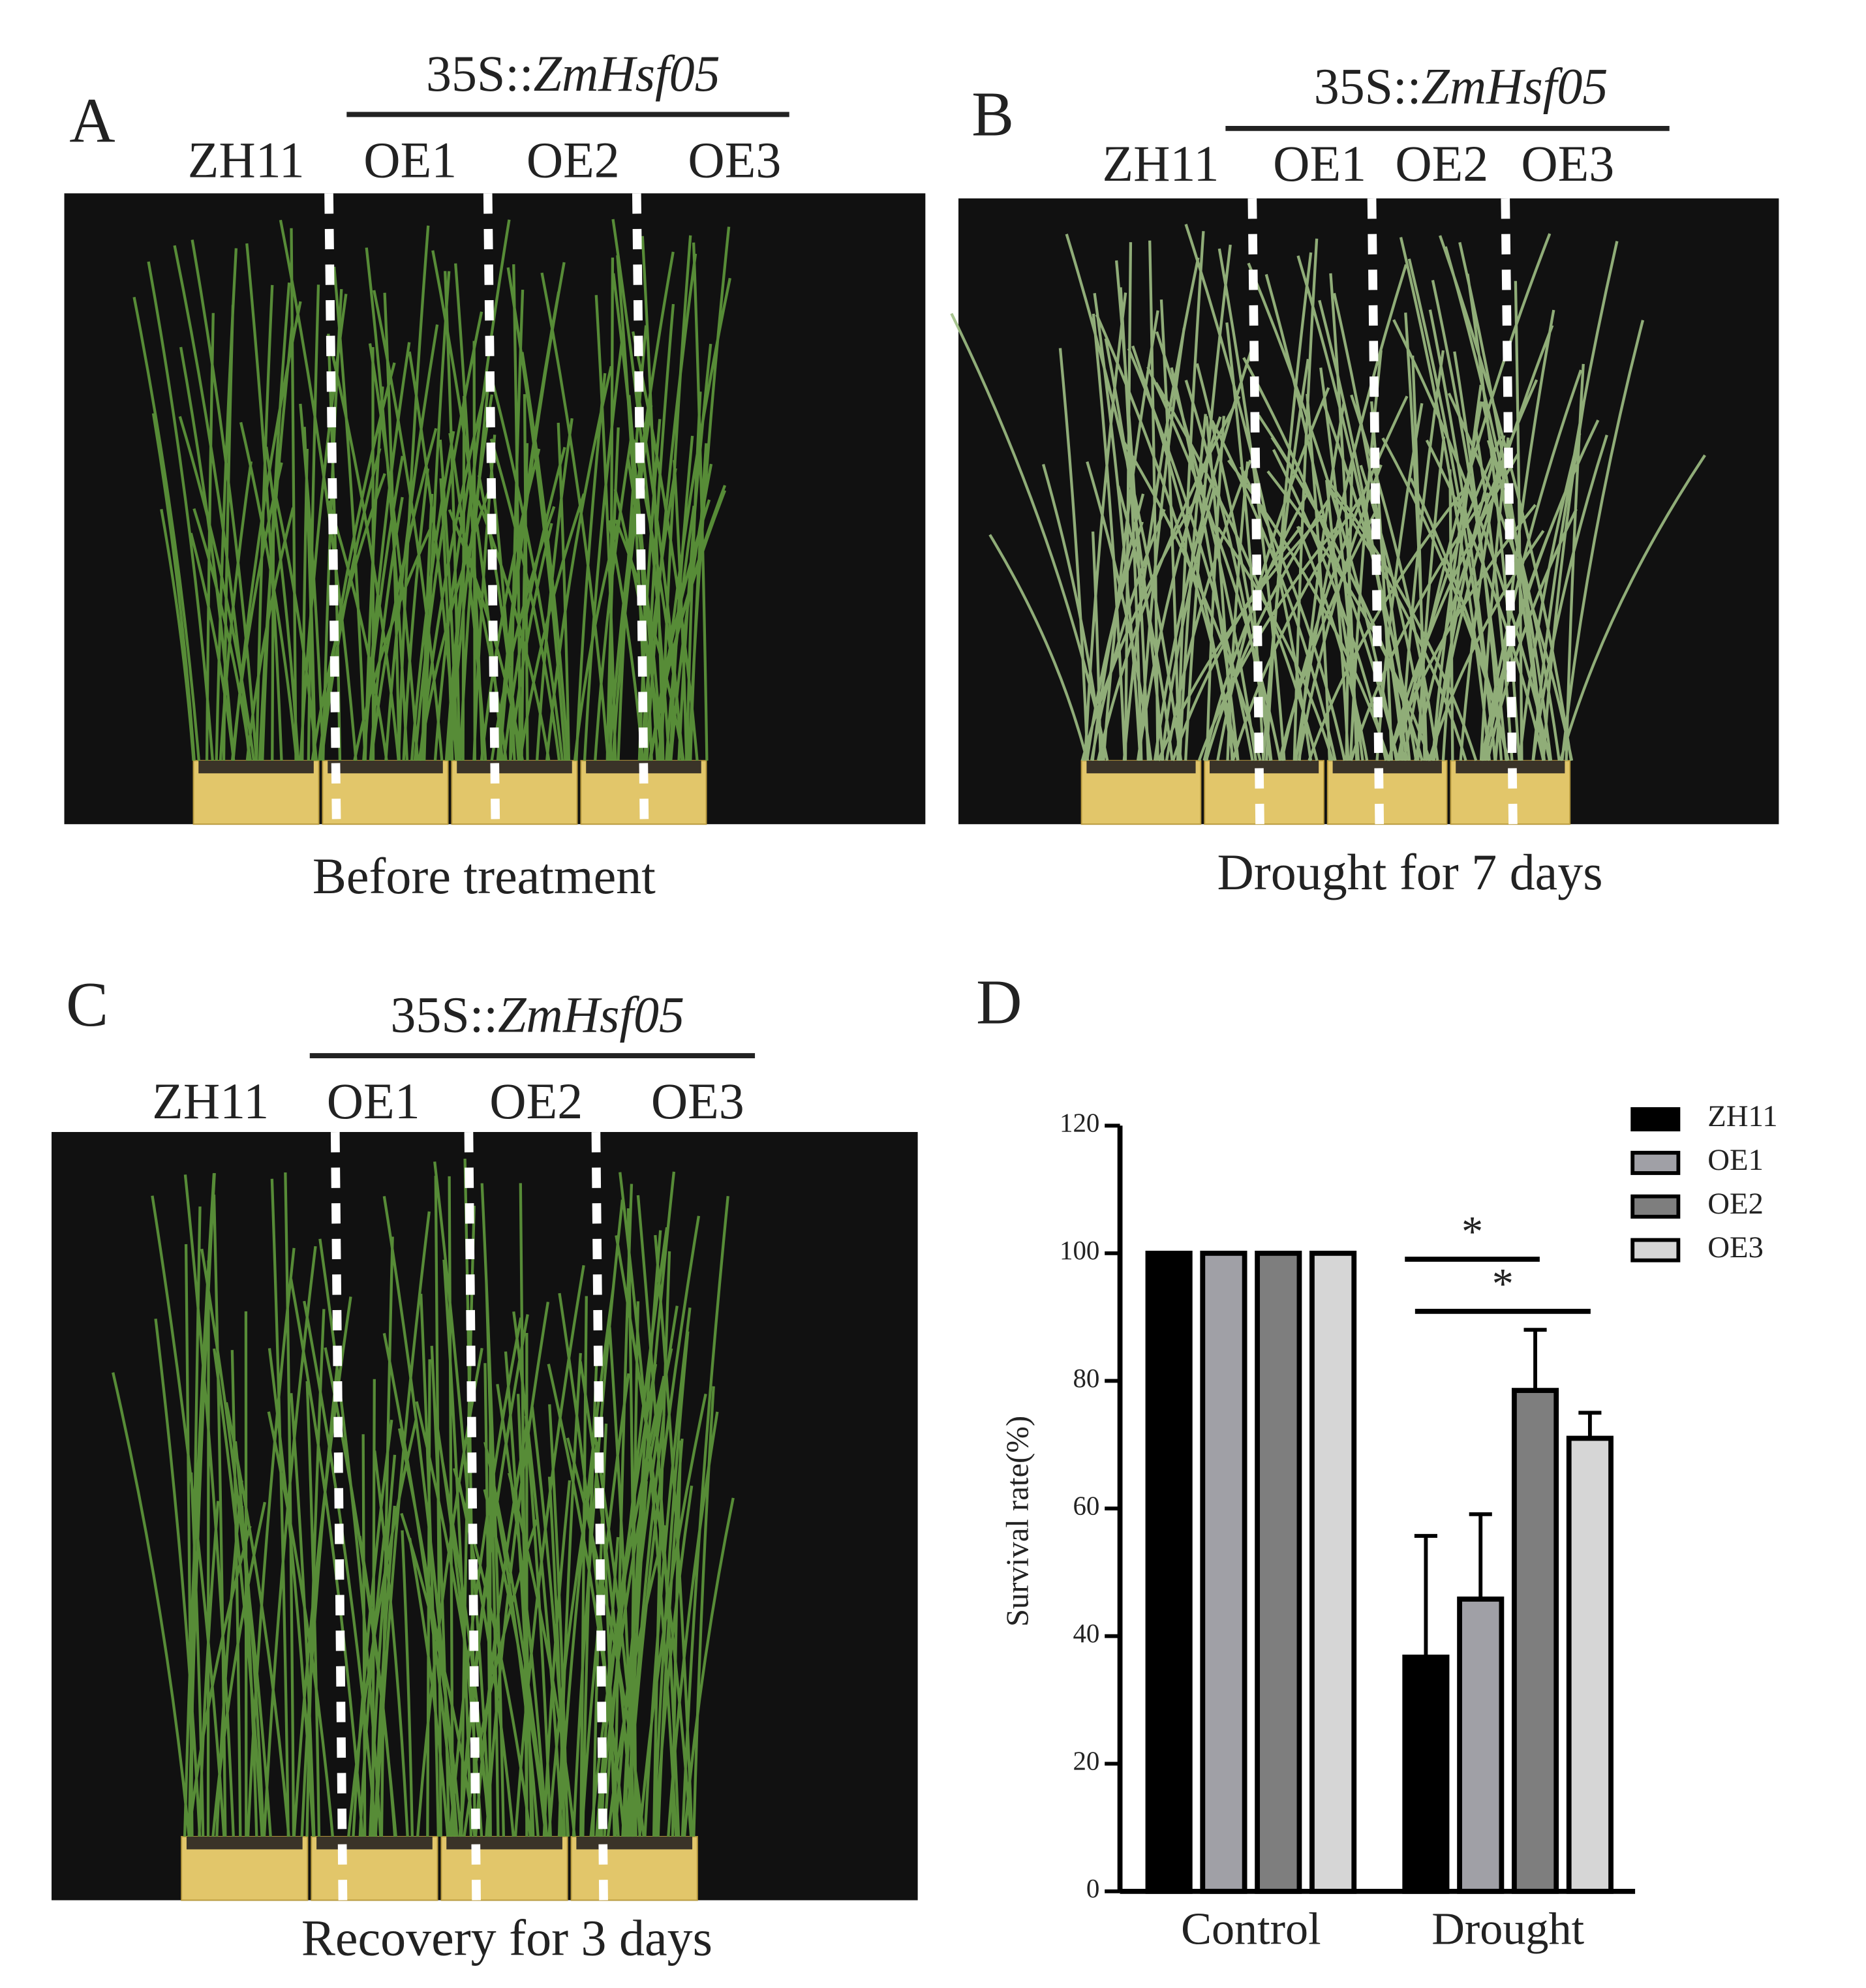 The image size is (1866, 1988). What do you see at coordinates (506, 1938) in the screenshot?
I see `caption: Recovery for 3 days` at bounding box center [506, 1938].